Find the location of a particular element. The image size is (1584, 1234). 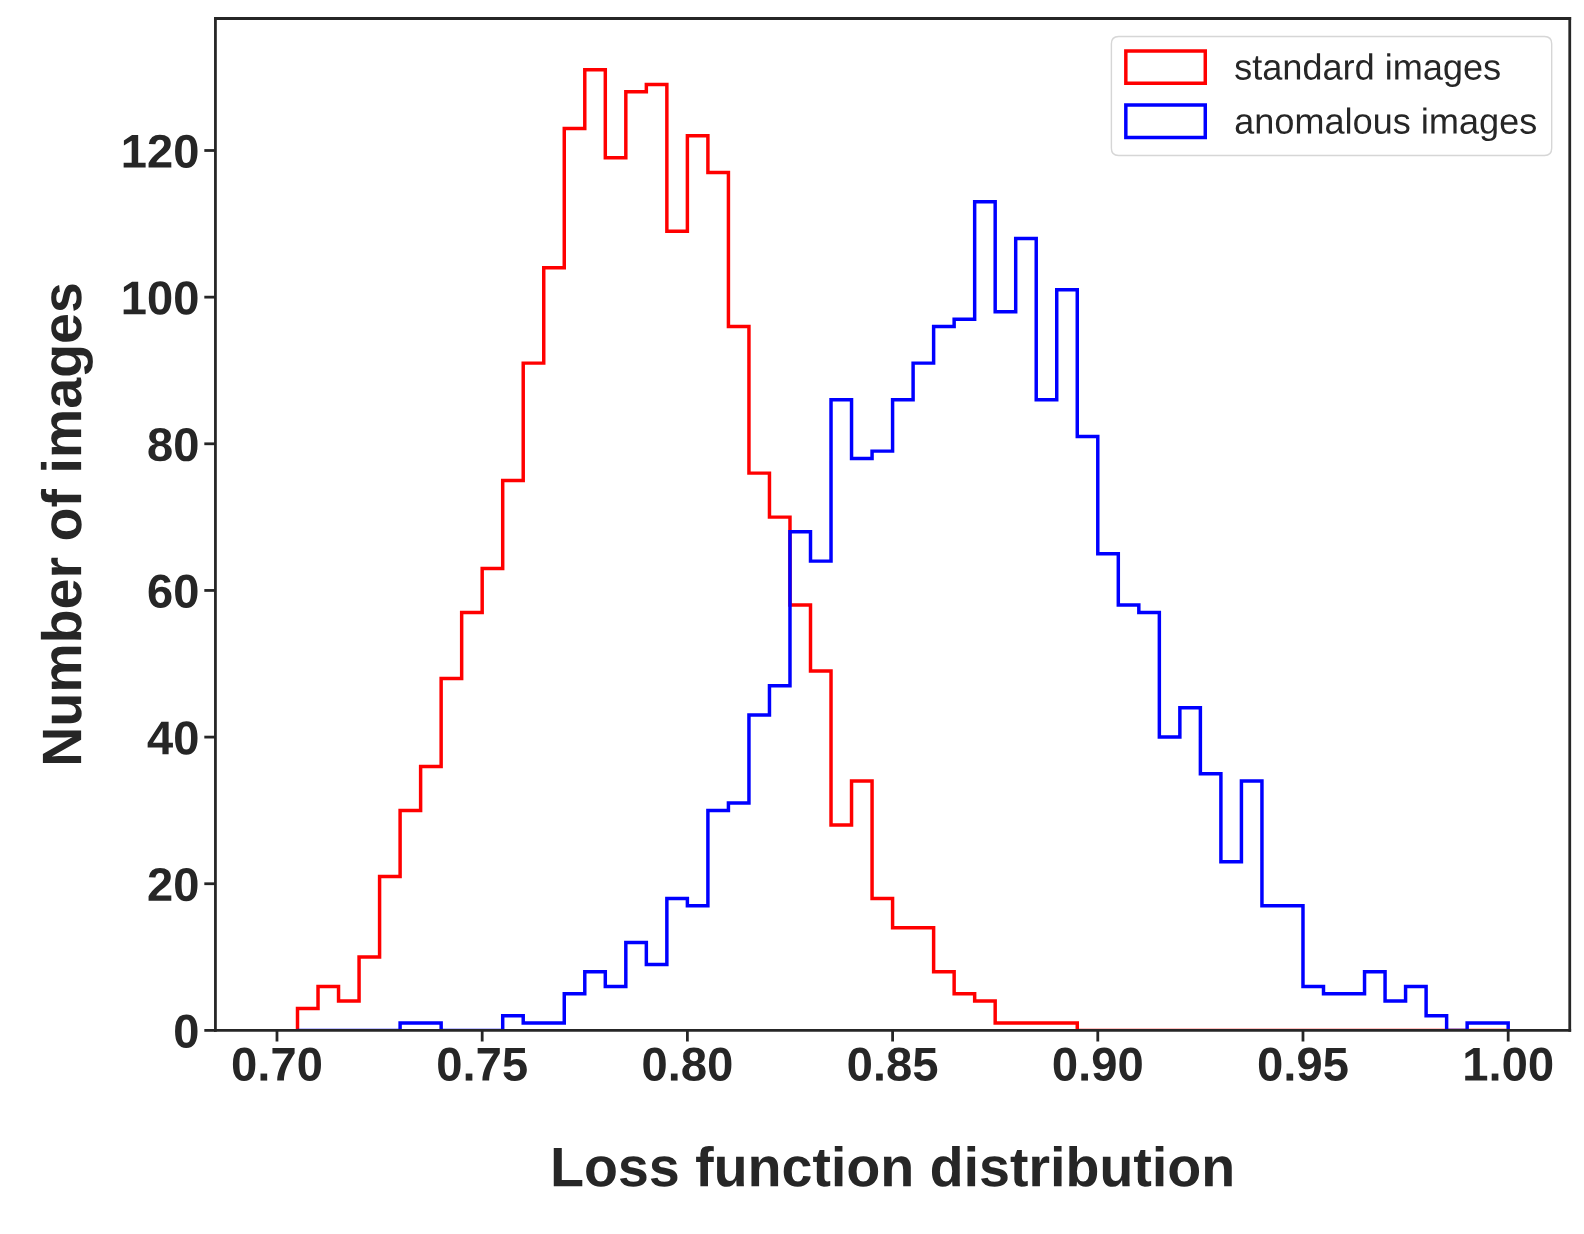

x-tick-label: 0.90 is located at coordinates (1097, 1064).